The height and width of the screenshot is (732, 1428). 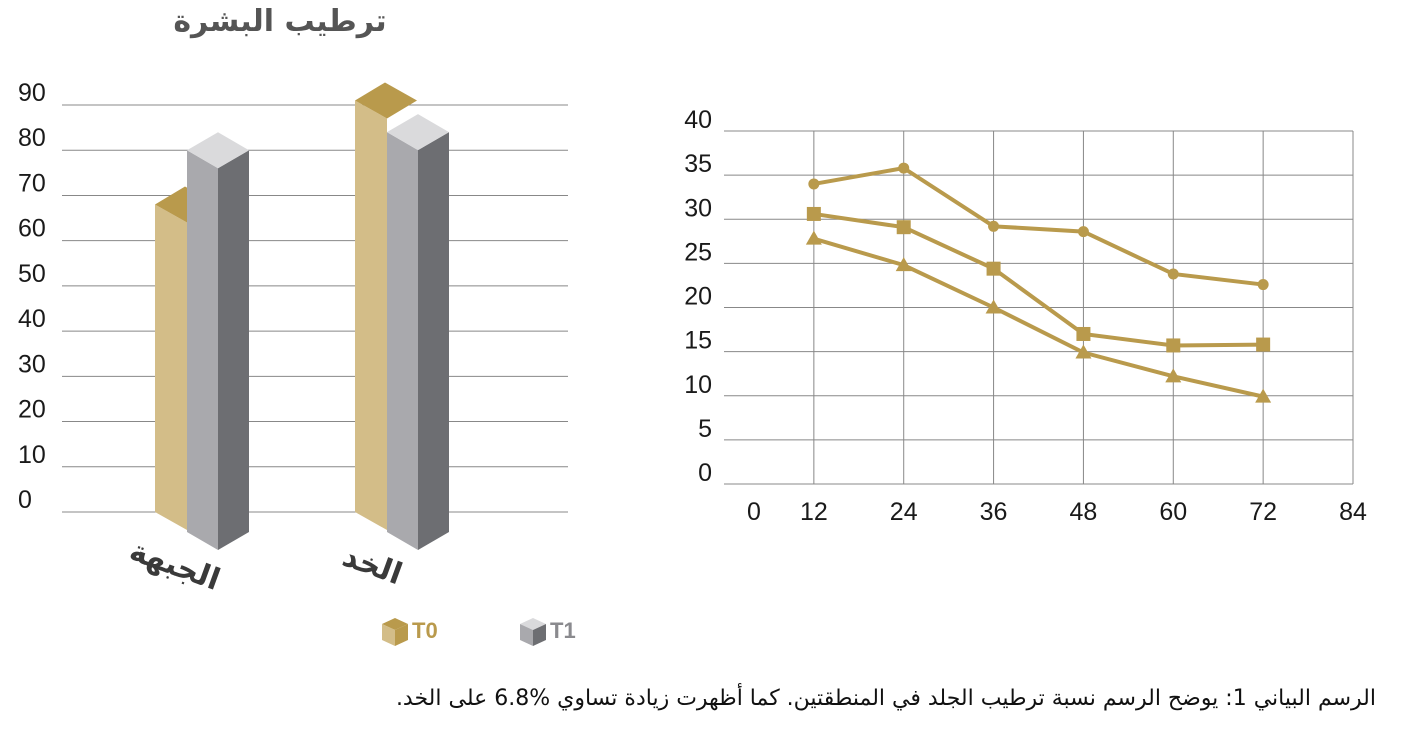 I want to click on line-y-tick: 15, so click(x=698, y=341).